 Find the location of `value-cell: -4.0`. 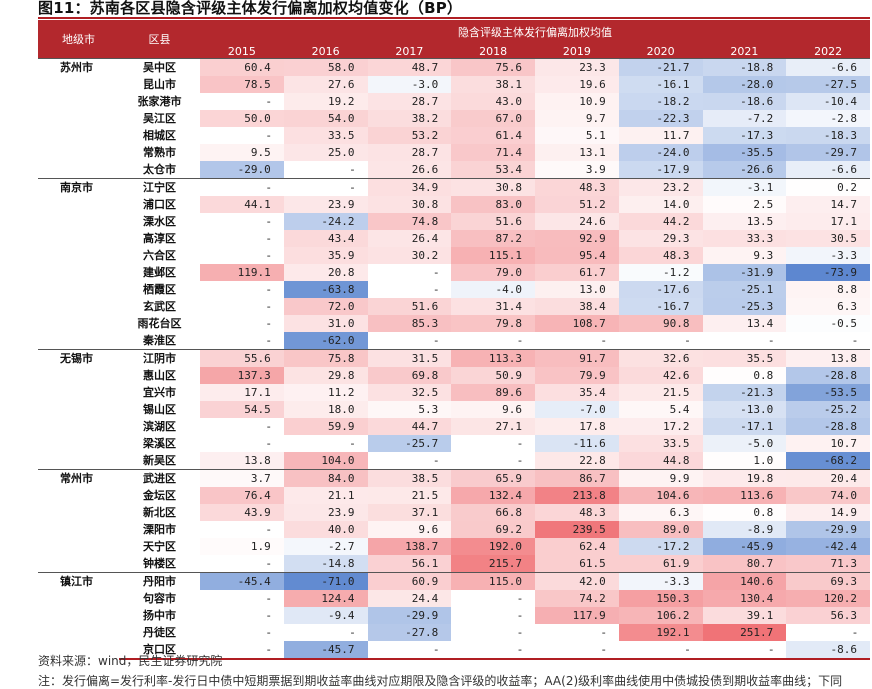

value-cell: -4.0 is located at coordinates (493, 289).